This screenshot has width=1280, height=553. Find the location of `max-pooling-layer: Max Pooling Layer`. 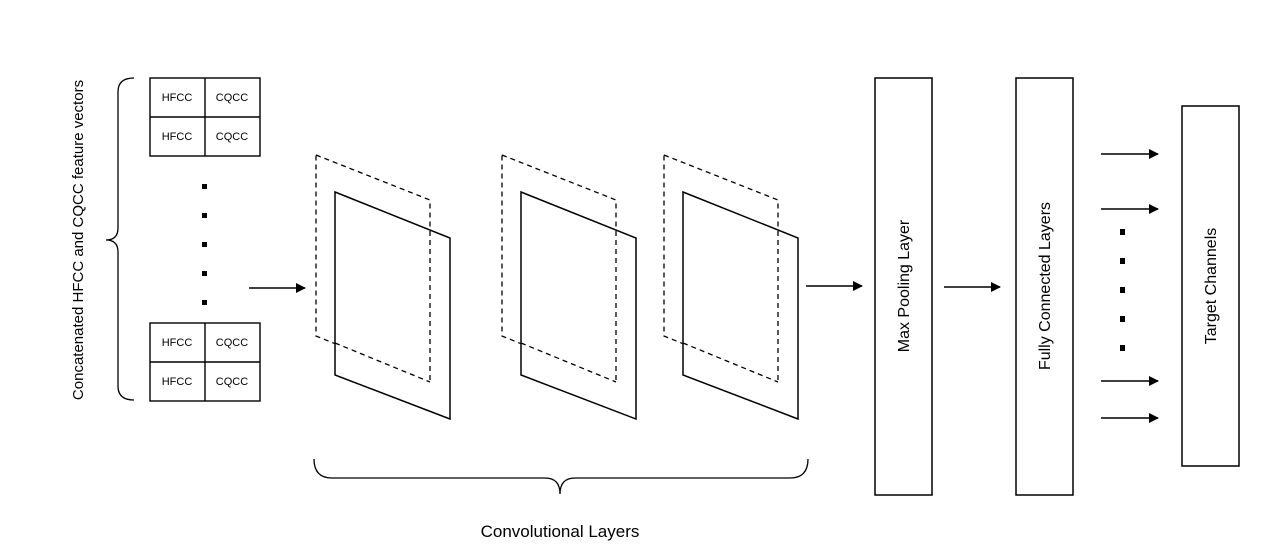

max-pooling-layer: Max Pooling Layer is located at coordinates (903, 286).